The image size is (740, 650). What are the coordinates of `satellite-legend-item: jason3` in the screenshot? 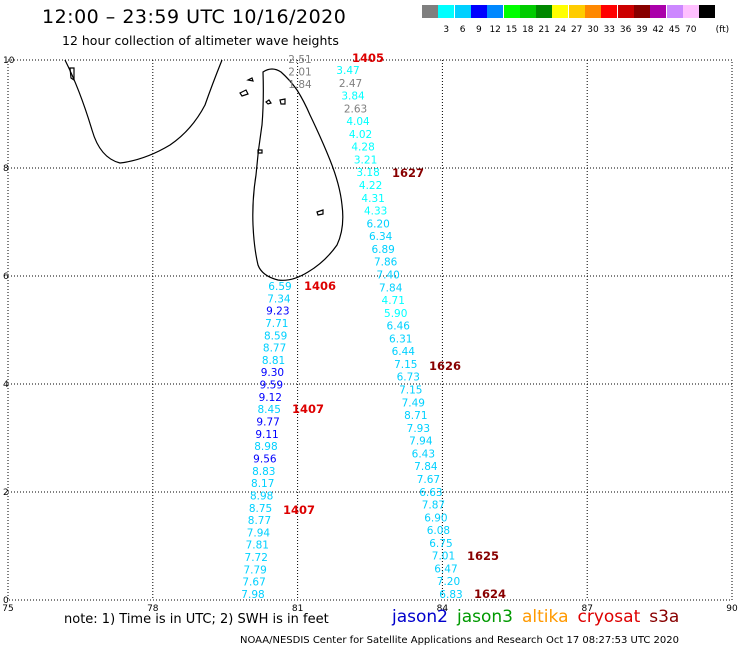 It's located at (485, 617).